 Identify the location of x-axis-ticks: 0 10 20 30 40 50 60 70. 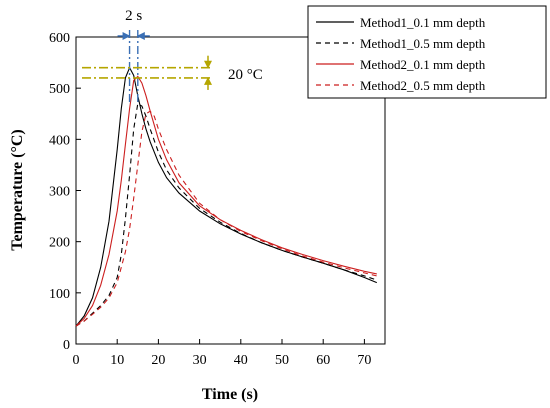
(222, 353).